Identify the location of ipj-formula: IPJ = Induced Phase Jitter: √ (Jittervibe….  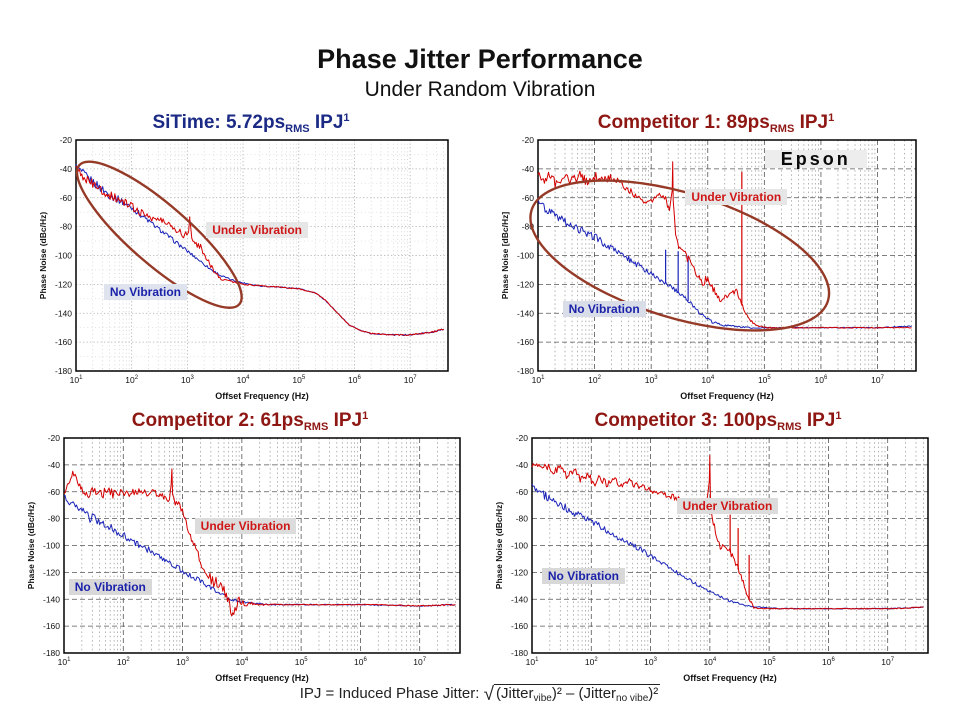
(480, 695).